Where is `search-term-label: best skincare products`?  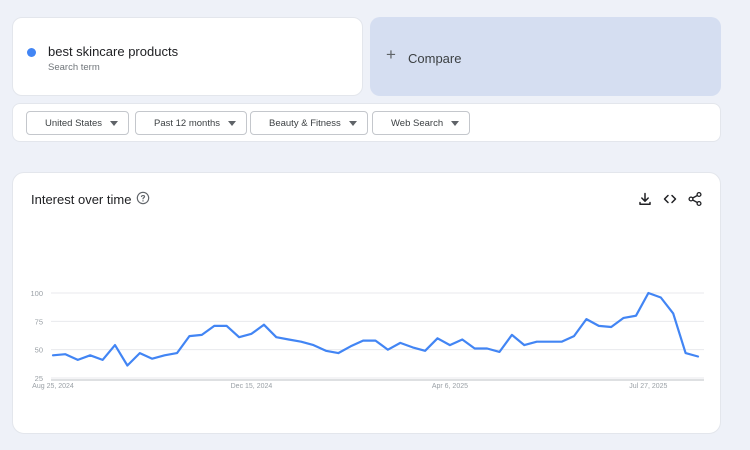 search-term-label: best skincare products is located at coordinates (113, 51).